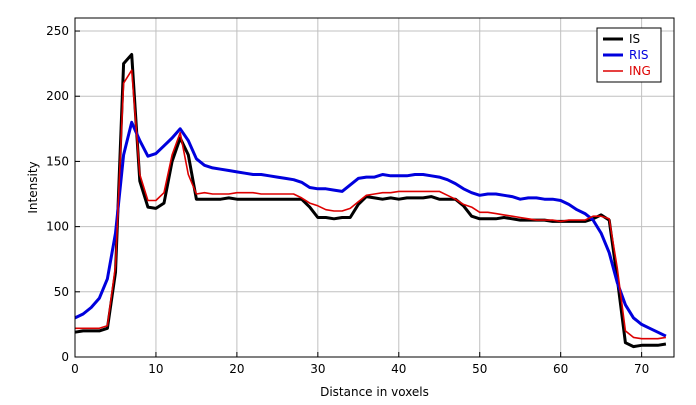  Describe the element at coordinates (33, 187) in the screenshot. I see `y-axis-label: Intensity` at that location.